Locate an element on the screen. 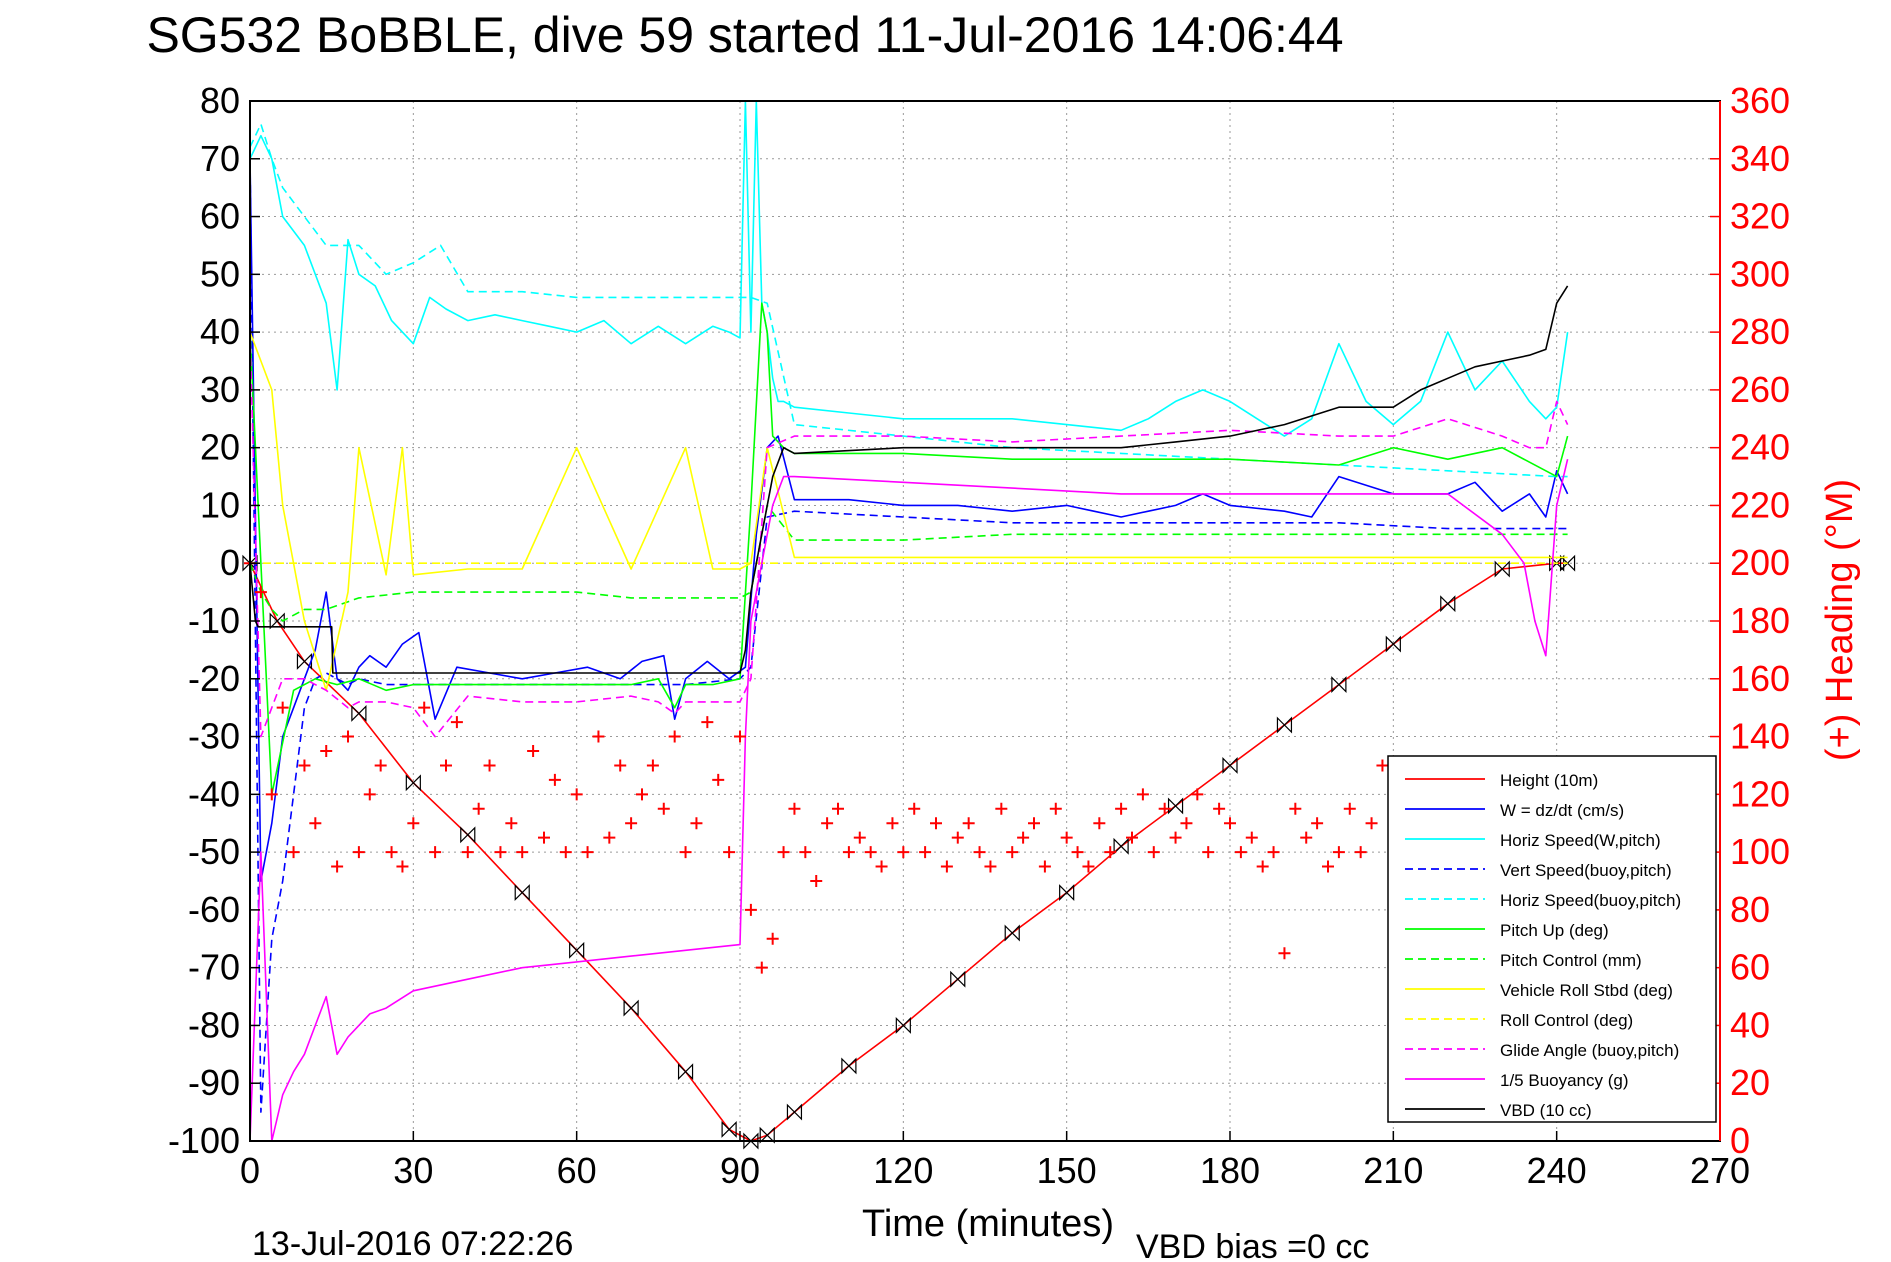 The width and height of the screenshot is (1891, 1262). x-tick-label: 240 is located at coordinates (1557, 1170).